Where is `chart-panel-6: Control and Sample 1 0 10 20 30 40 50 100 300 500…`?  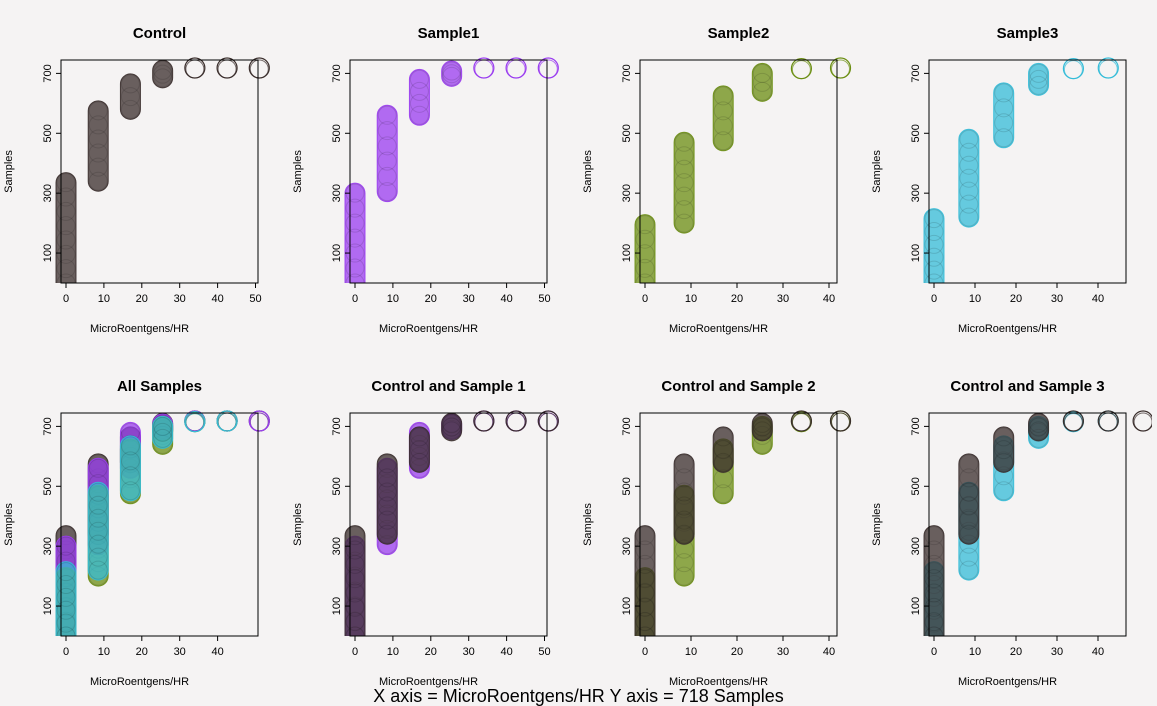 chart-panel-6: Control and Sample 1 0 10 20 30 40 50 100 300 500… is located at coordinates (425, 533).